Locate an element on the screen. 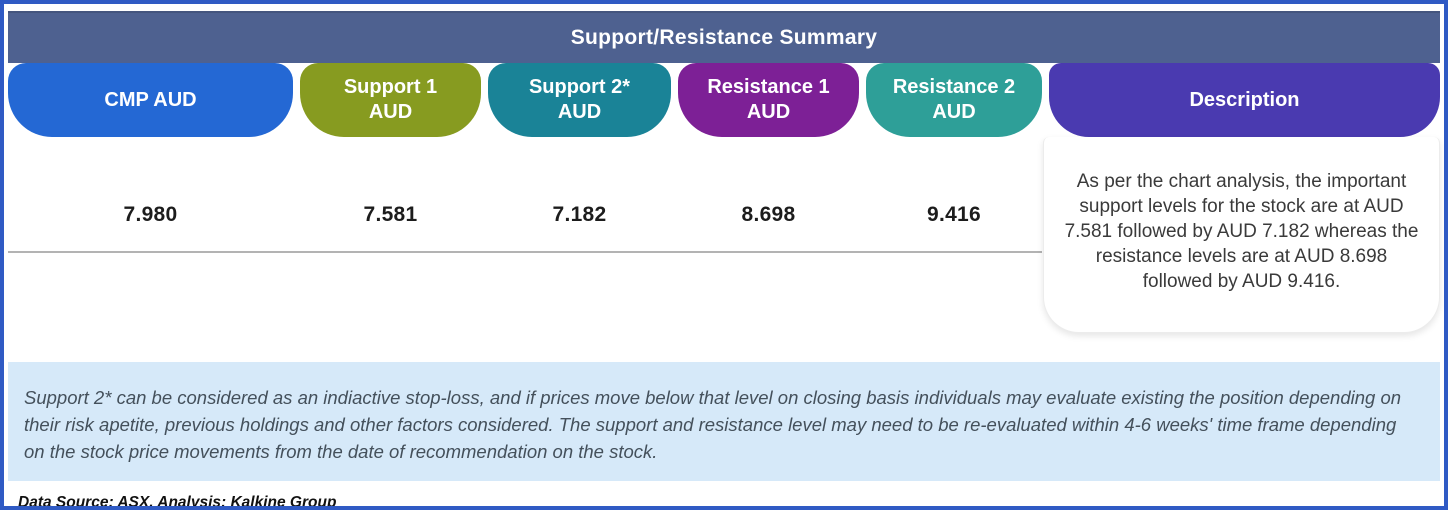  page-title: Support/Resistance Summary is located at coordinates (724, 37).